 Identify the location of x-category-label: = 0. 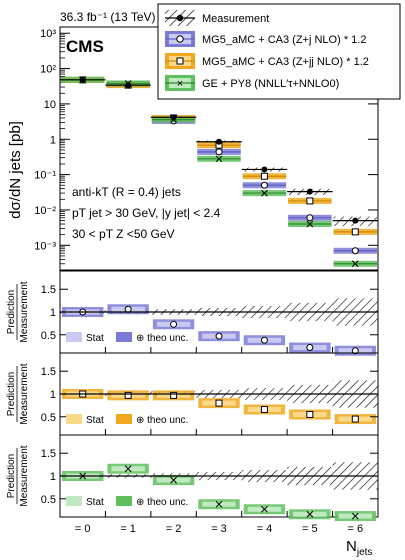
(83, 529).